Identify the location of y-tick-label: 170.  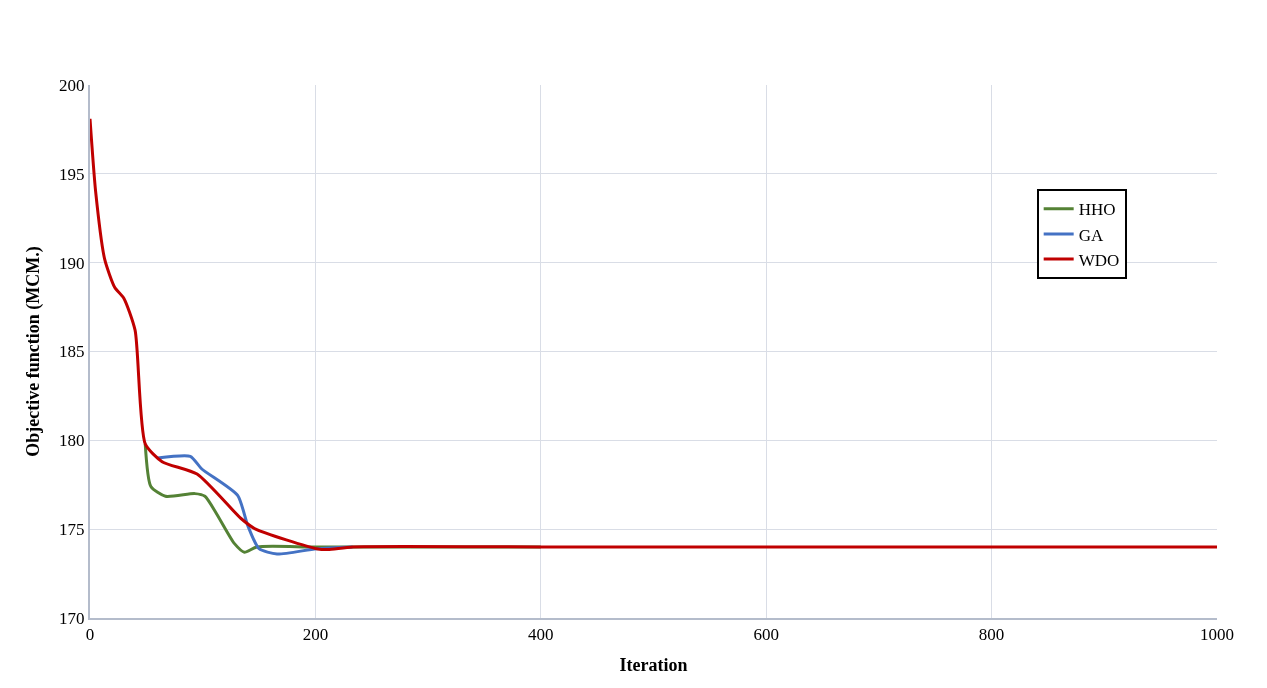
(72, 618).